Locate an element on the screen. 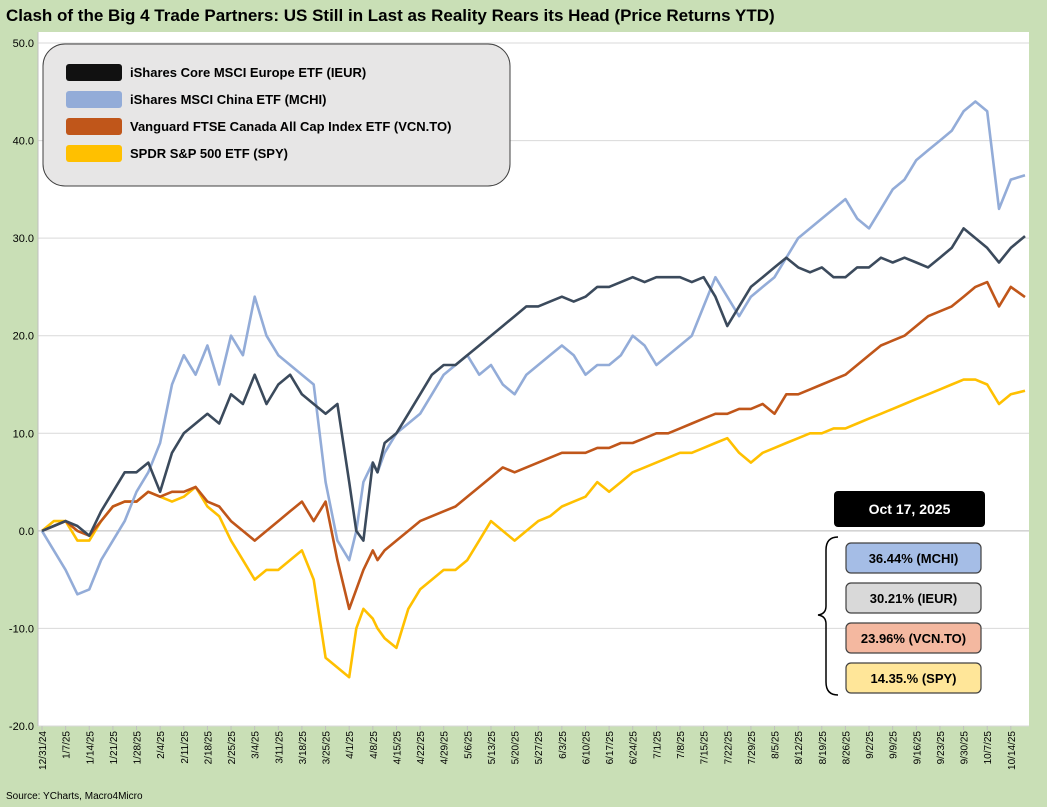 Image resolution: width=1047 pixels, height=807 pixels. x-tick-label: 4/22/25 is located at coordinates (421, 748).